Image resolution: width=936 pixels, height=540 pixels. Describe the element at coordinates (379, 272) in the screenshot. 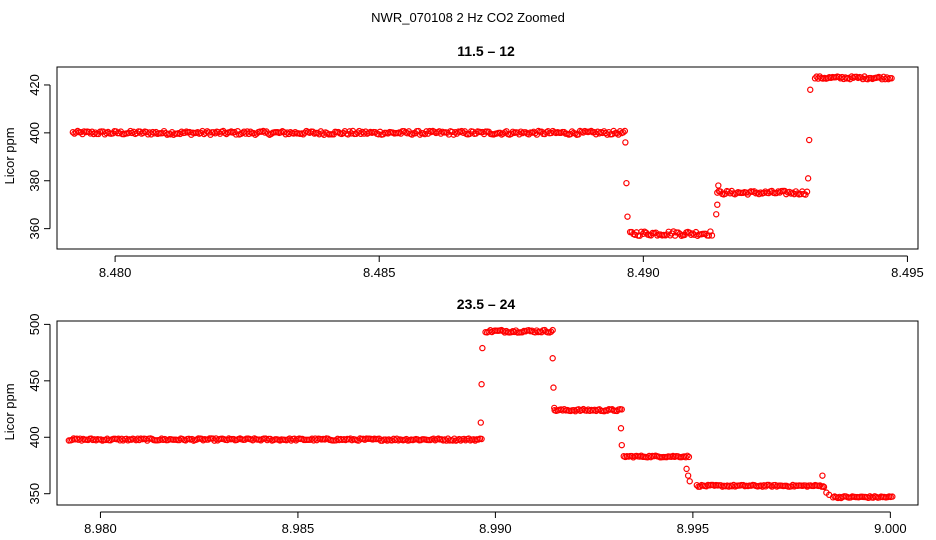

I see `x-tick-label: 8.485` at that location.